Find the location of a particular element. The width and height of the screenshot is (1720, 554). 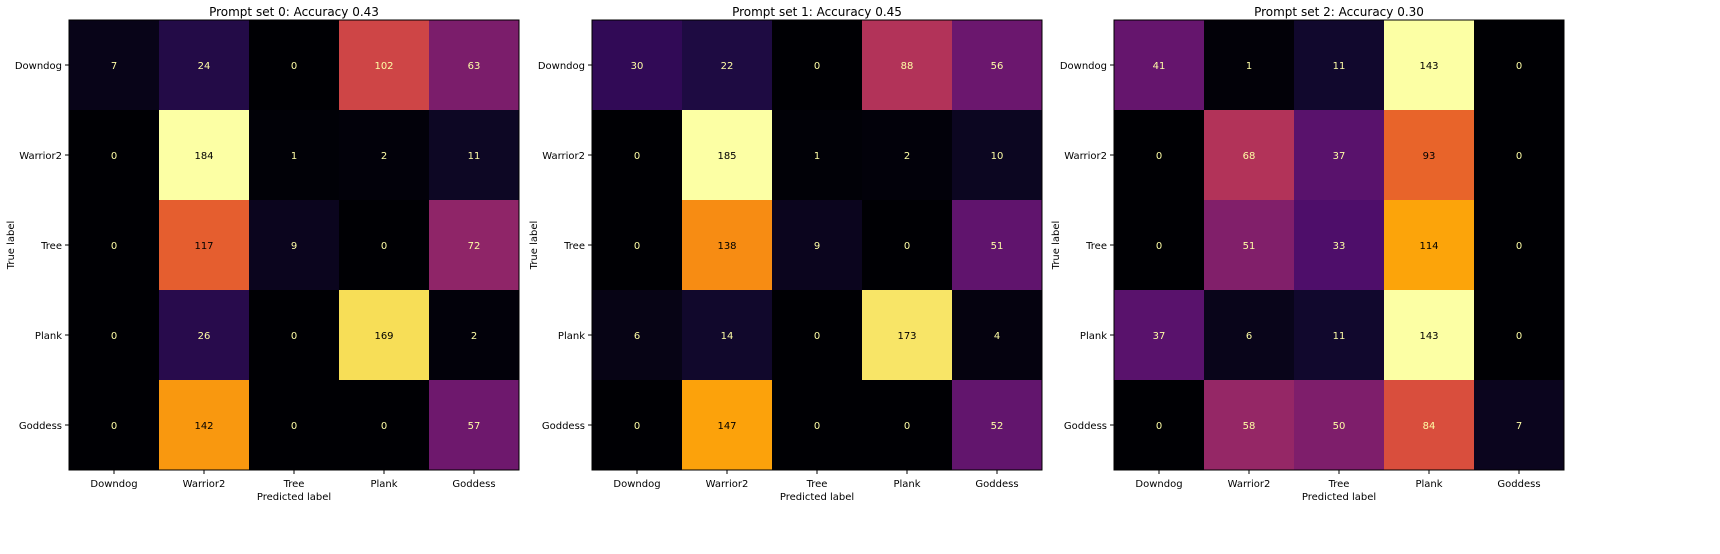

cell-value-label: 117 is located at coordinates (203, 246).